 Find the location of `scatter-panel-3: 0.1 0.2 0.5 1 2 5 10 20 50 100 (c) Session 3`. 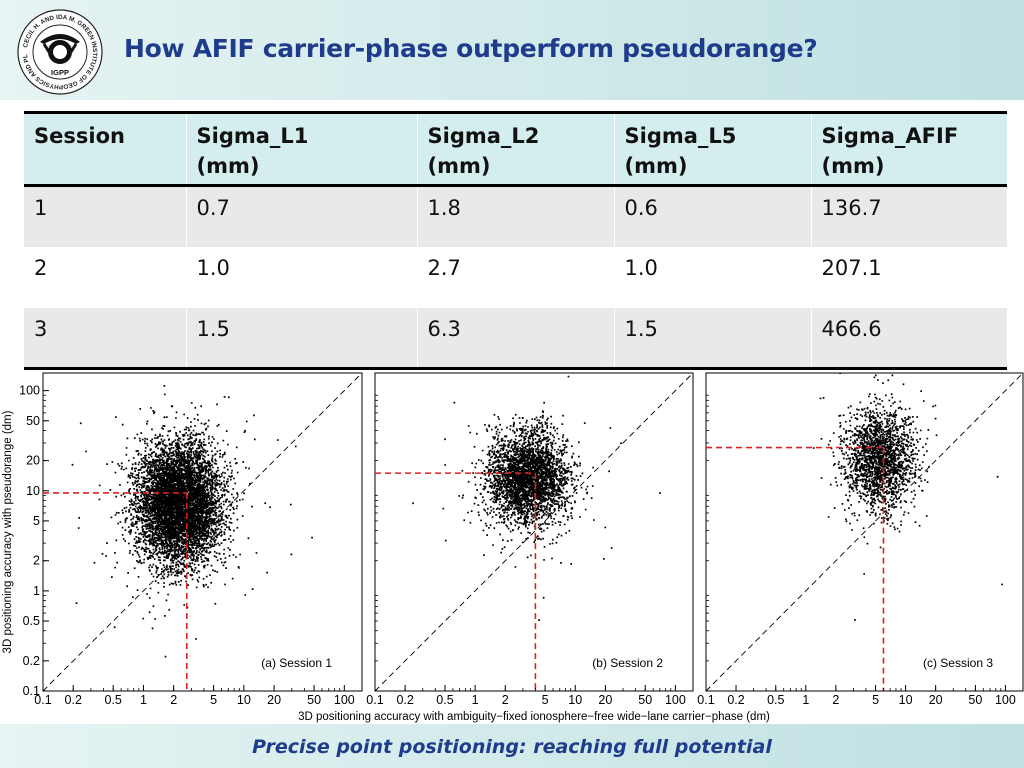

scatter-panel-3: 0.1 0.2 0.5 1 2 5 10 20 50 100 (c) Session 3 is located at coordinates (860, 539).